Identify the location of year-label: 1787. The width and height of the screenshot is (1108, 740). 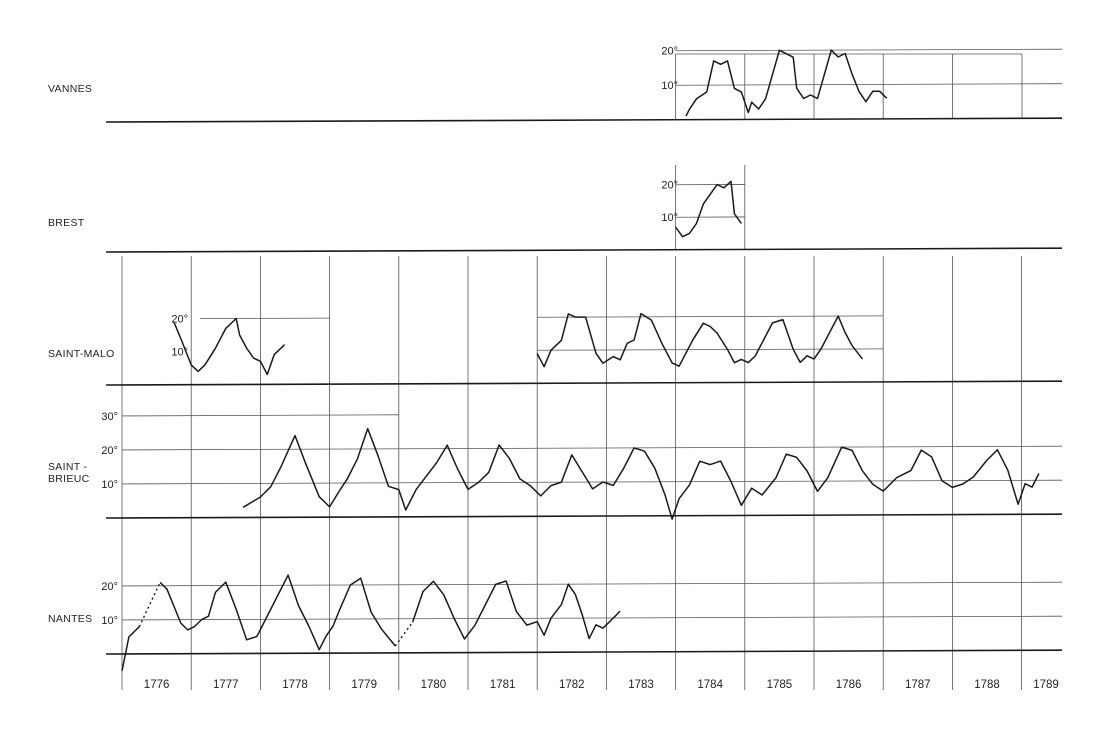
(918, 685).